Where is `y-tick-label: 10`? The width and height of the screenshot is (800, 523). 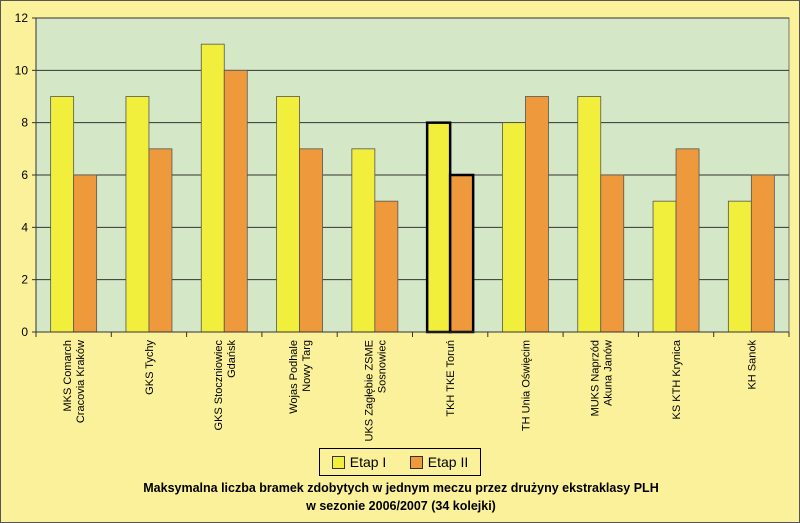 y-tick-label: 10 is located at coordinates (22, 70).